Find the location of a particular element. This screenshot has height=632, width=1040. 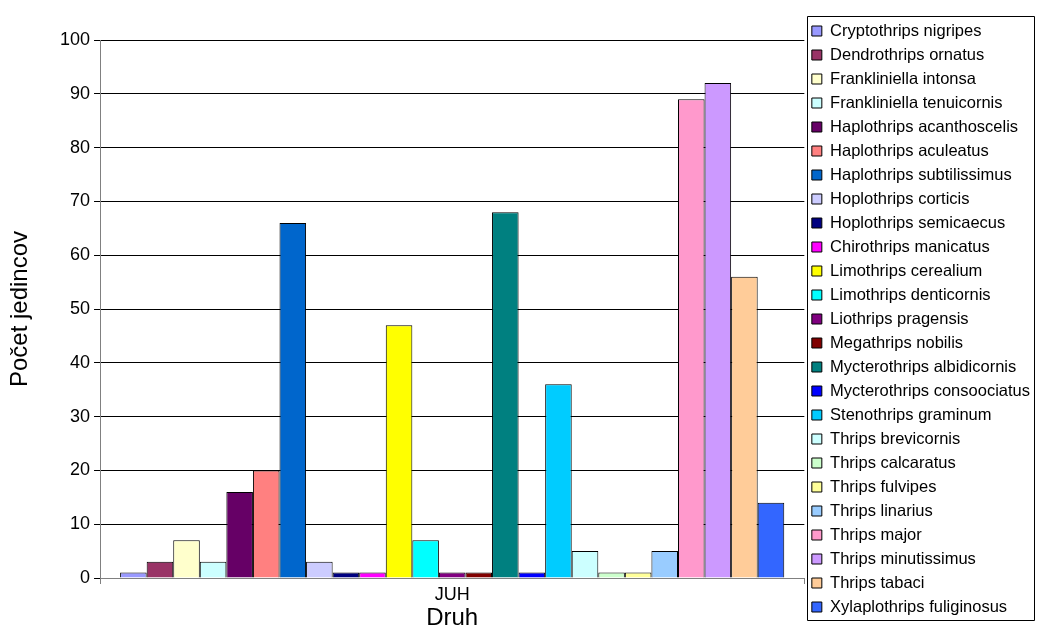

legend-label: Hoplothrips semicaecus is located at coordinates (918, 221).